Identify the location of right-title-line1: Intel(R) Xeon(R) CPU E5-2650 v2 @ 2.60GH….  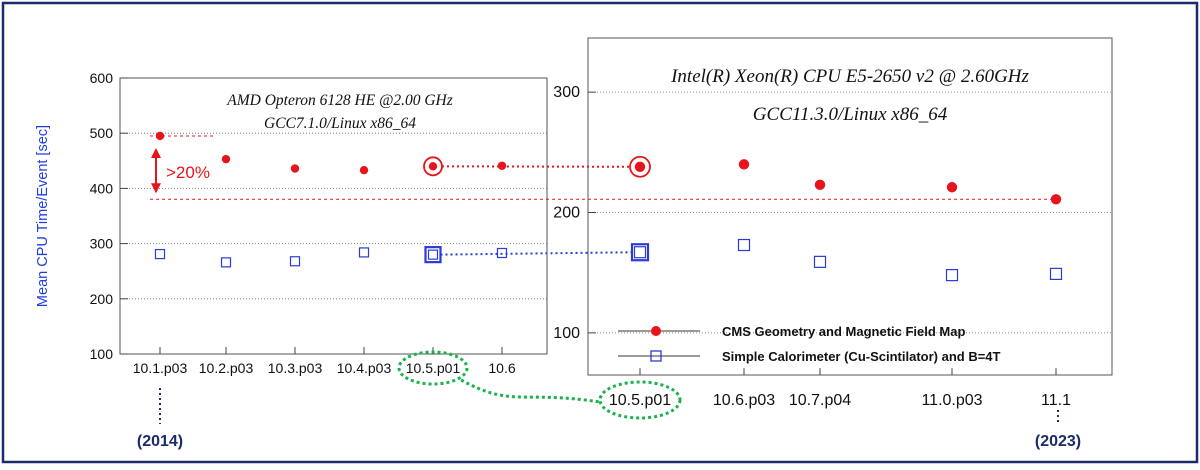
(849, 76).